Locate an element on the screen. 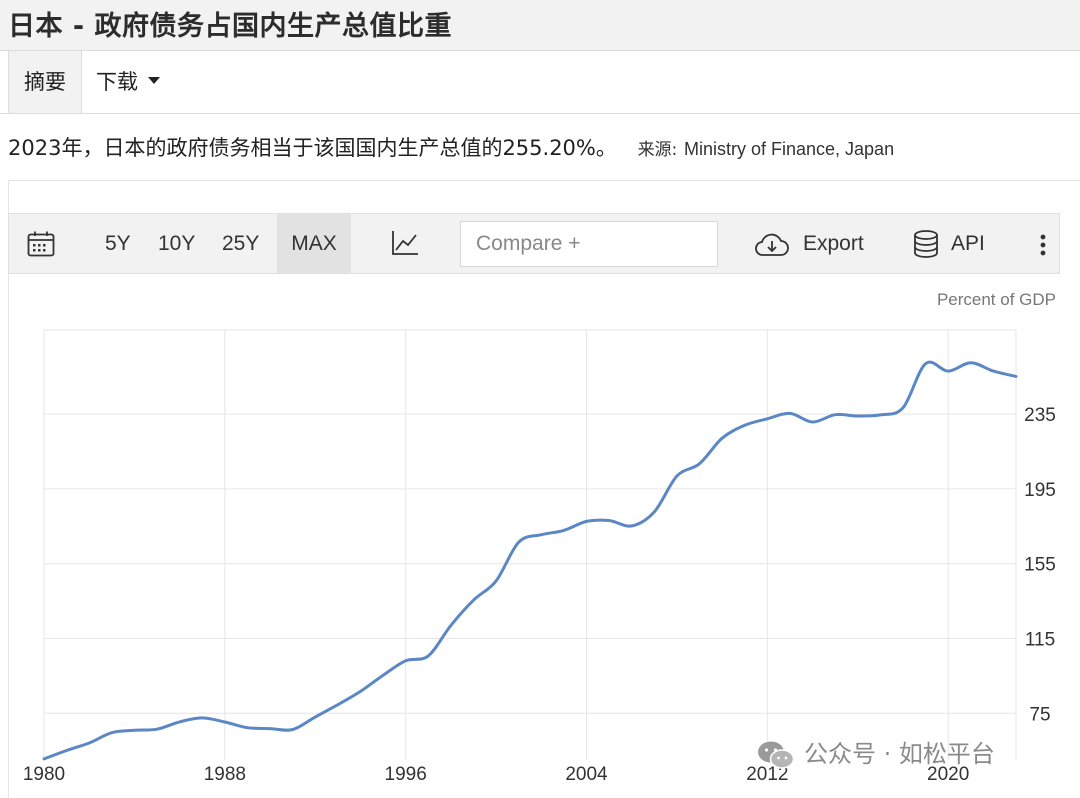 The image size is (1080, 798). y-tick-label: 75 is located at coordinates (1039, 714).